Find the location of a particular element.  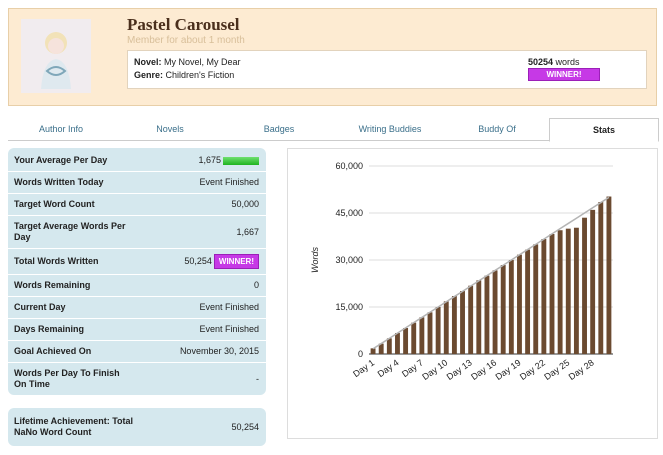

tab: Buddy Of is located at coordinates (497, 129).